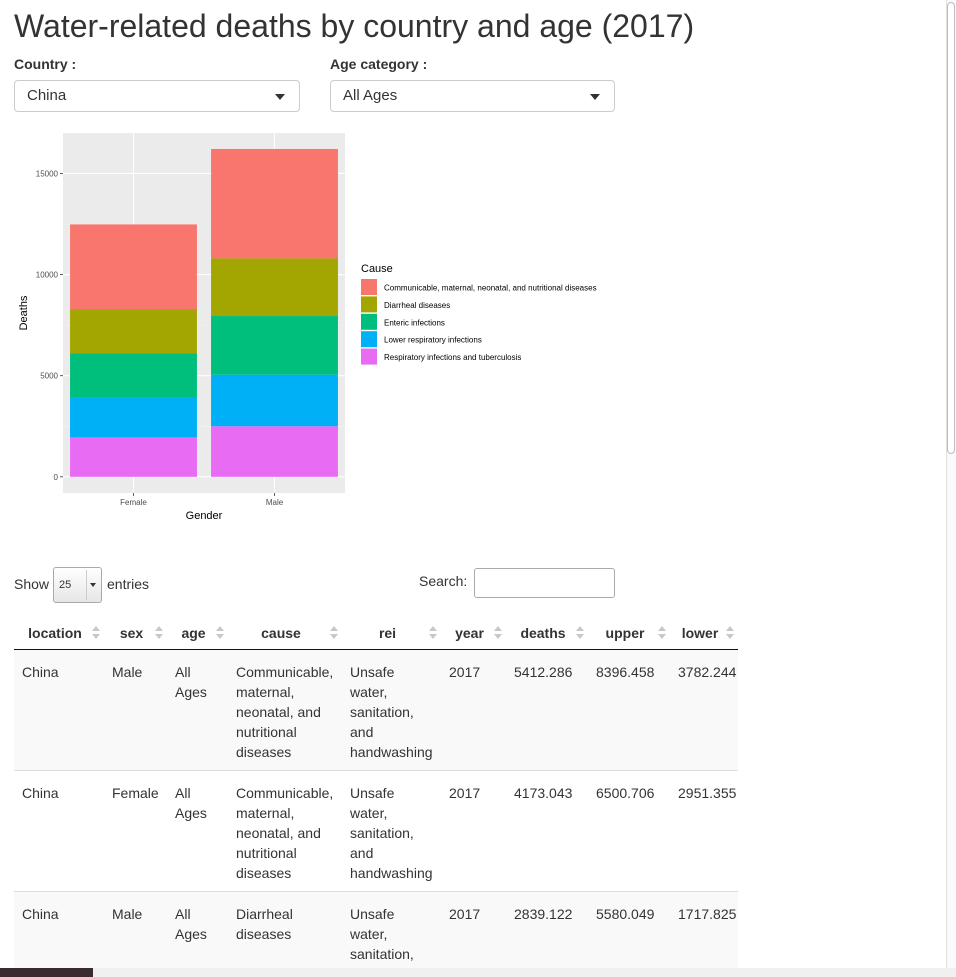 The image size is (956, 977). Describe the element at coordinates (700, 632) in the screenshot. I see `column-header-label: lower` at that location.